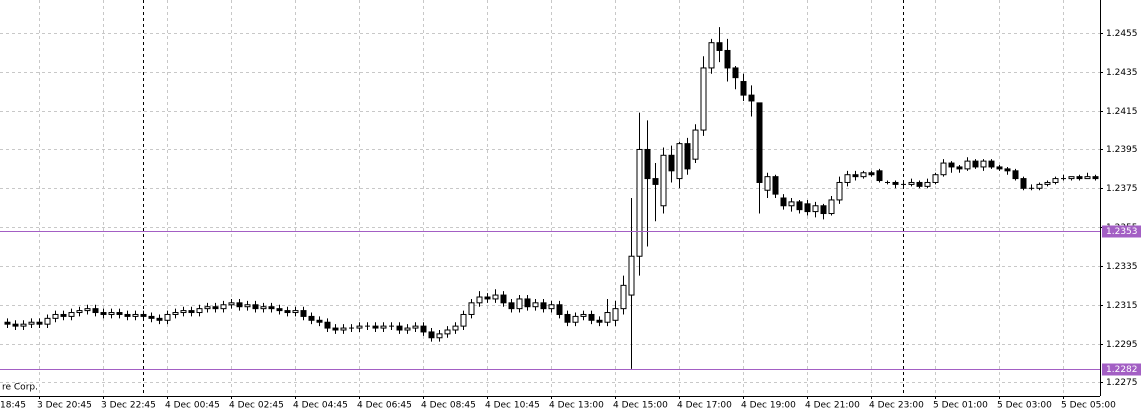 The height and width of the screenshot is (412, 1141). What do you see at coordinates (640, 406) in the screenshot?
I see `x-tick-label: 4 Dec 15:00` at bounding box center [640, 406].